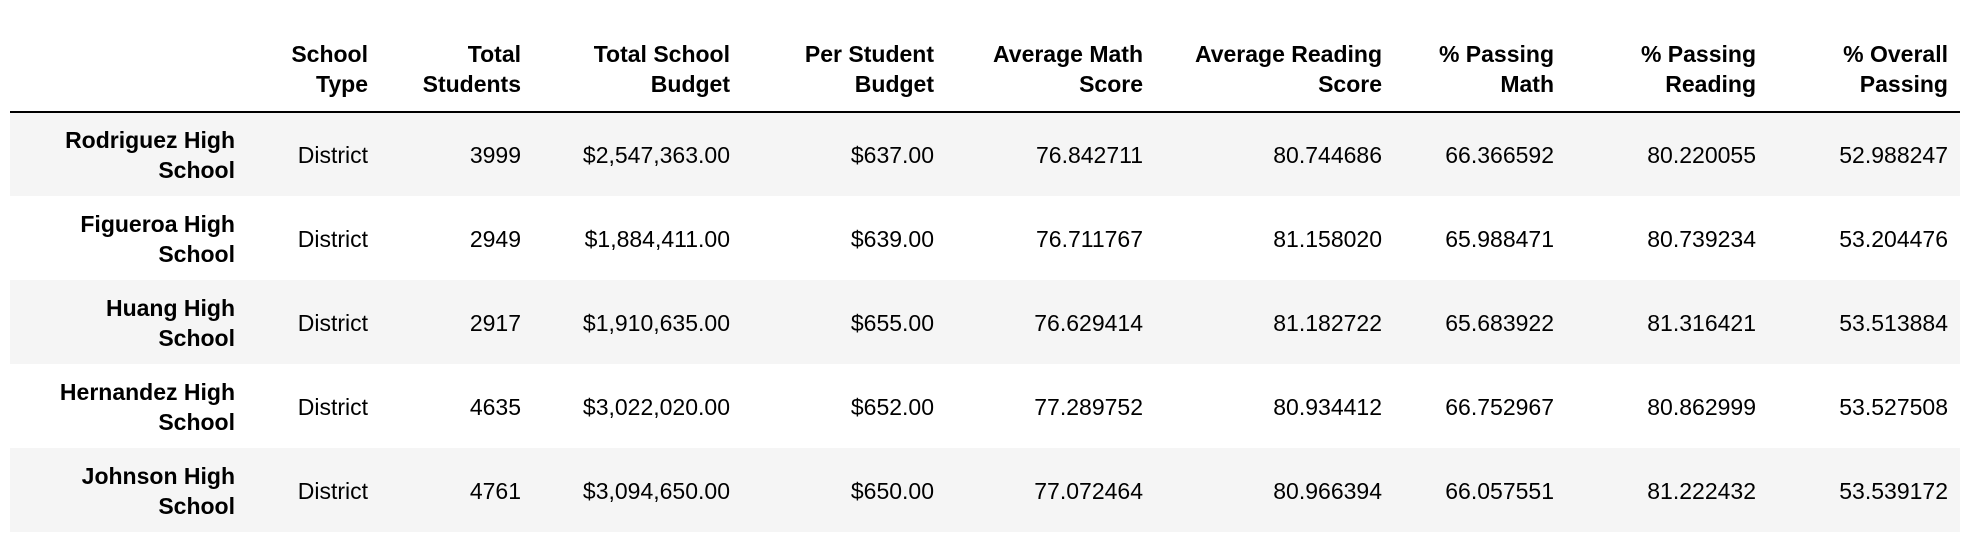 The height and width of the screenshot is (556, 1968). Describe the element at coordinates (1327, 155) in the screenshot. I see `table-cell: 80.744686` at that location.